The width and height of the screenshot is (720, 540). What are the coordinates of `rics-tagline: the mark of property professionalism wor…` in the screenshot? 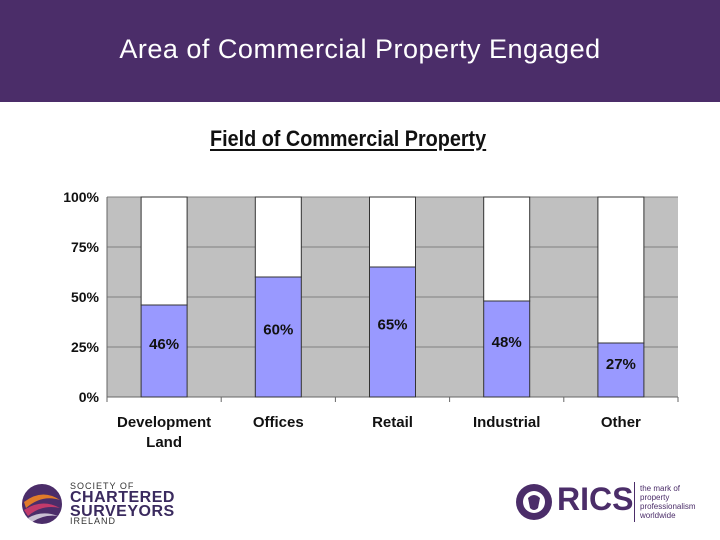 It's located at (680, 502).